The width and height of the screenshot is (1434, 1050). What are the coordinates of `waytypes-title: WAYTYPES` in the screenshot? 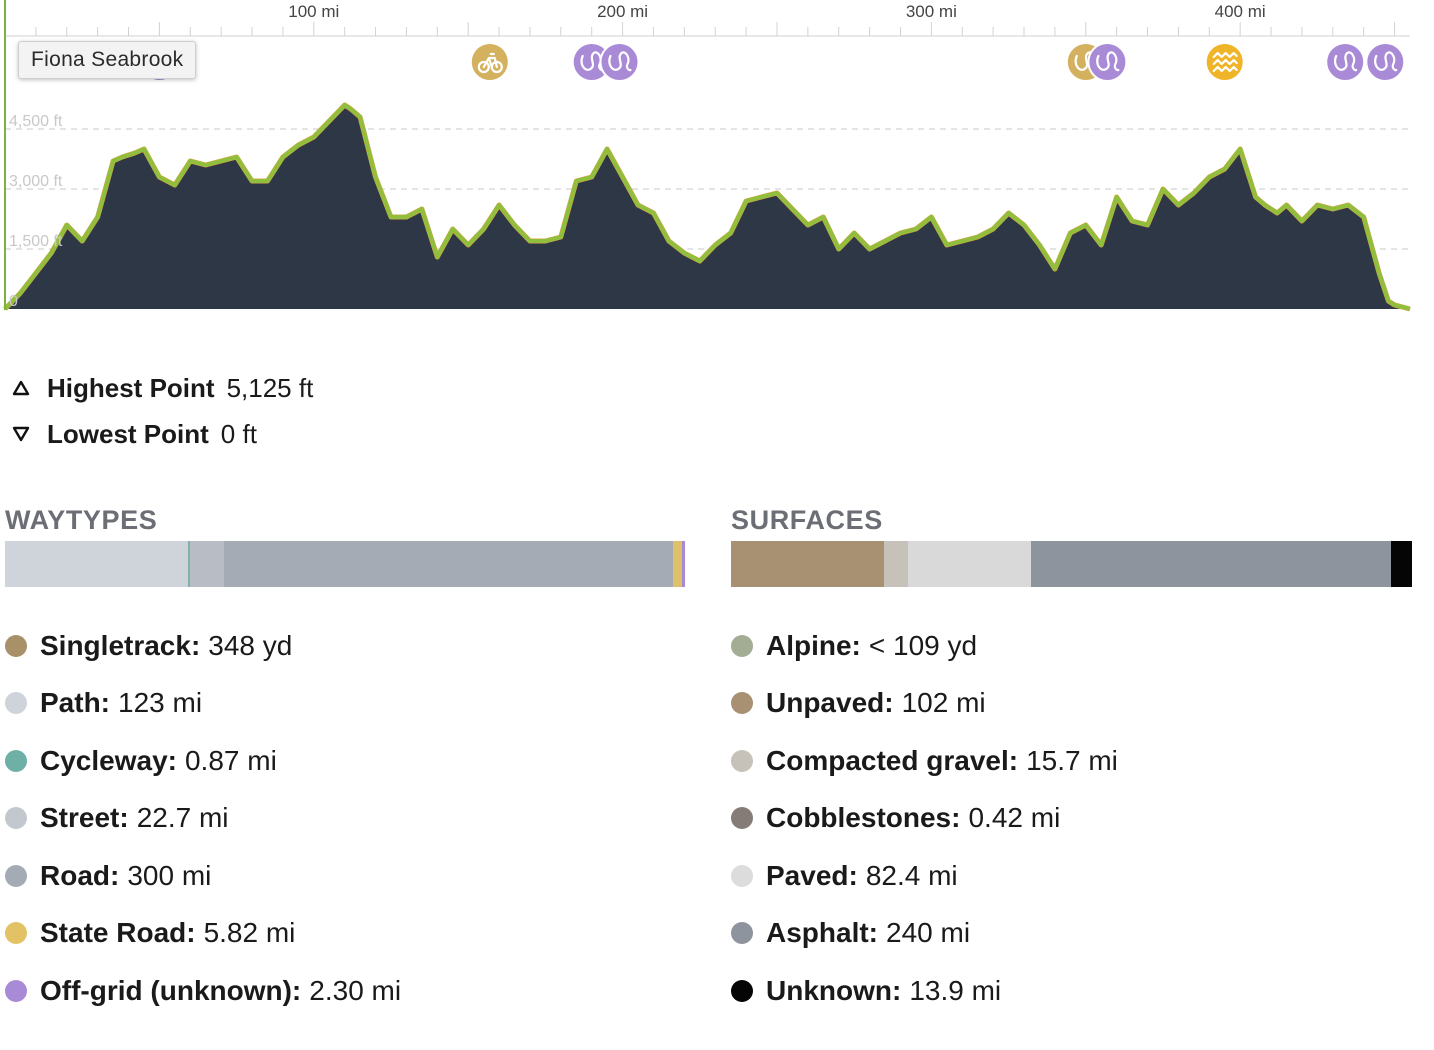 It's located at (81, 520).